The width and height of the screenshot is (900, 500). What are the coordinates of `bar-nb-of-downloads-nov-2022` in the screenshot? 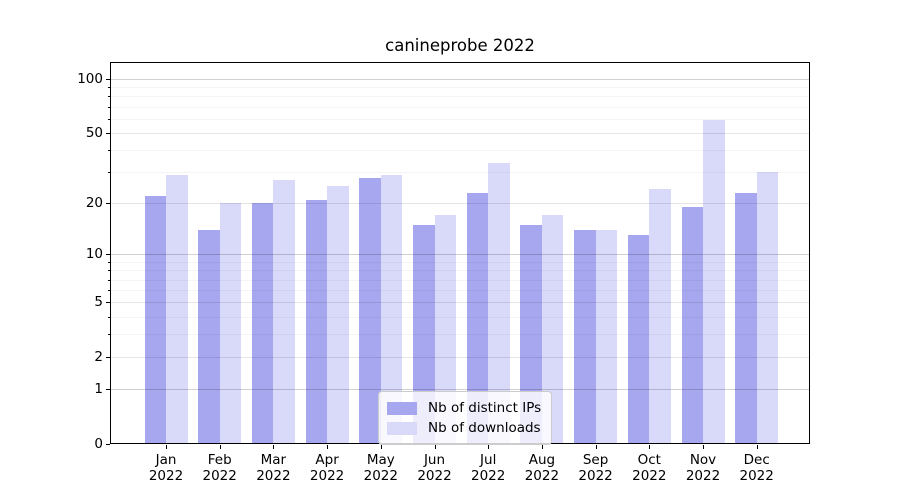 It's located at (714, 282).